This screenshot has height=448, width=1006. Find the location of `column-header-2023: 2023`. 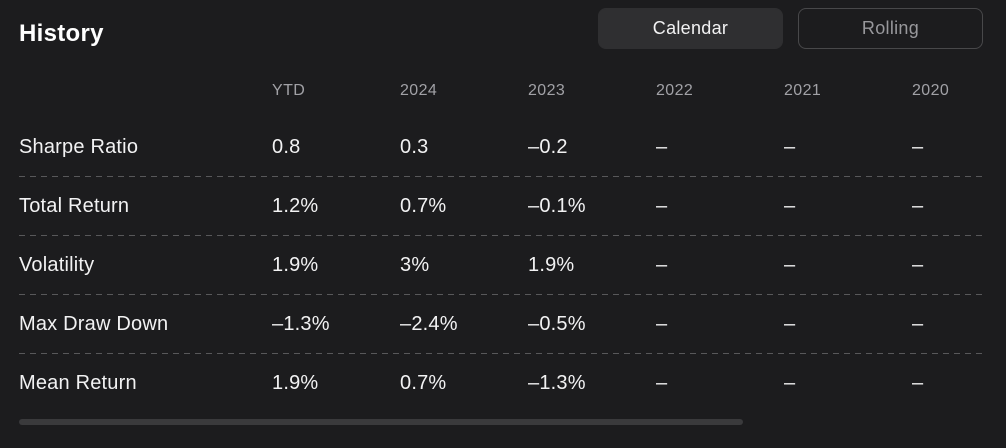

column-header-2023: 2023 is located at coordinates (547, 90).